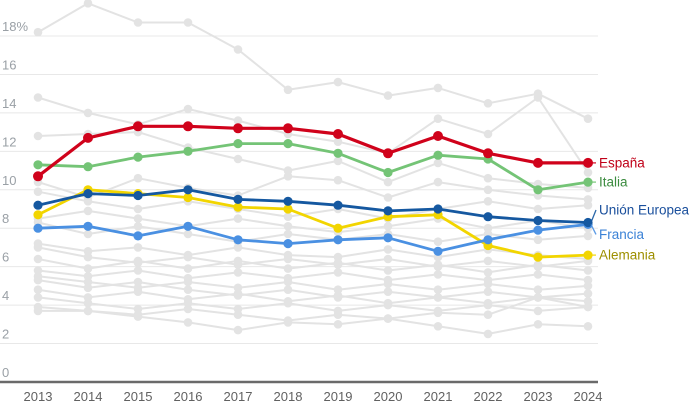  I want to click on series-uni-n-europea-point-2014, so click(88, 194).